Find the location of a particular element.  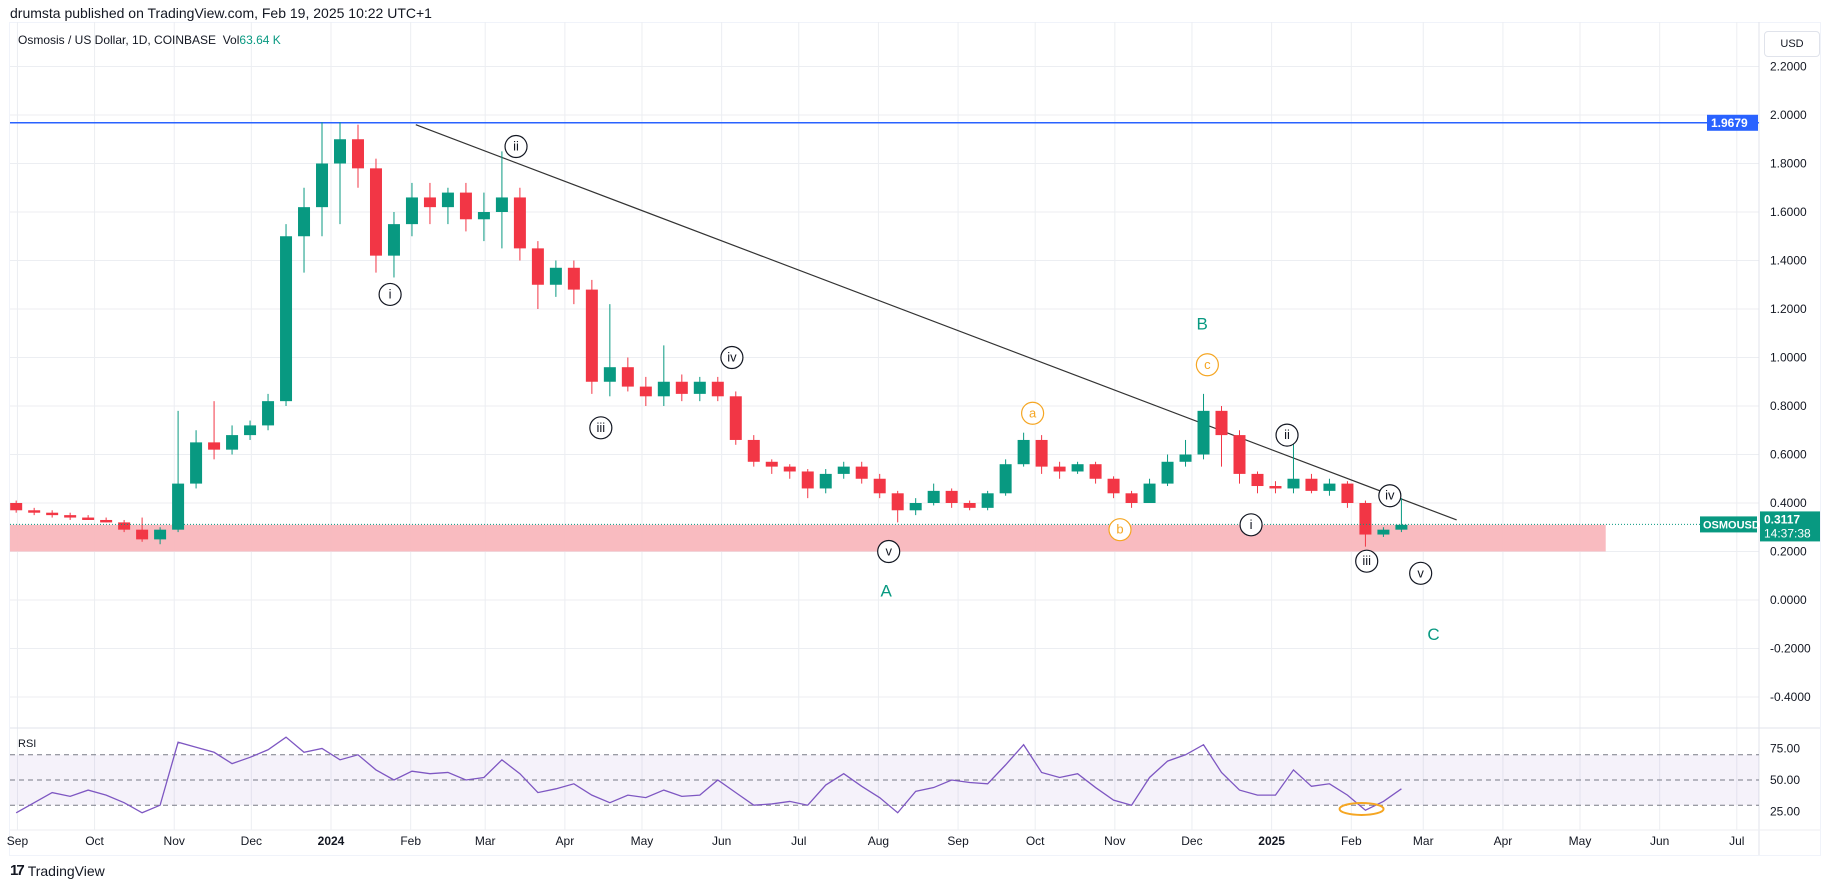

rsi-tick-label: 50.00 is located at coordinates (1785, 780).